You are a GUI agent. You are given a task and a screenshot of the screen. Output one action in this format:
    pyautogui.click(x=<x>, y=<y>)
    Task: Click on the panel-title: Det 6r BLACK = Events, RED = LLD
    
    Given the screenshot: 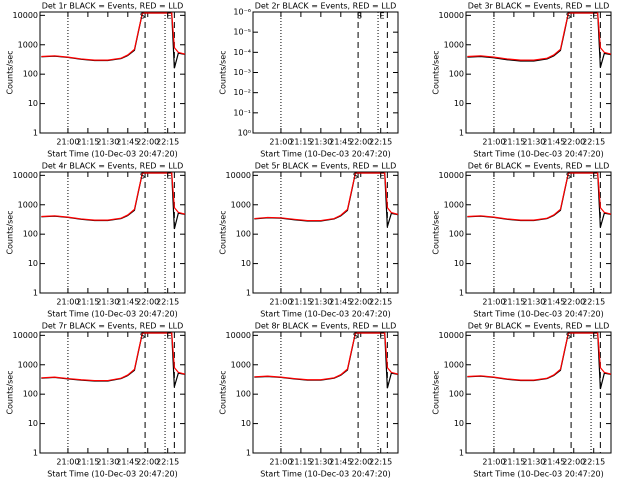 What is the action you would take?
    pyautogui.click(x=539, y=166)
    